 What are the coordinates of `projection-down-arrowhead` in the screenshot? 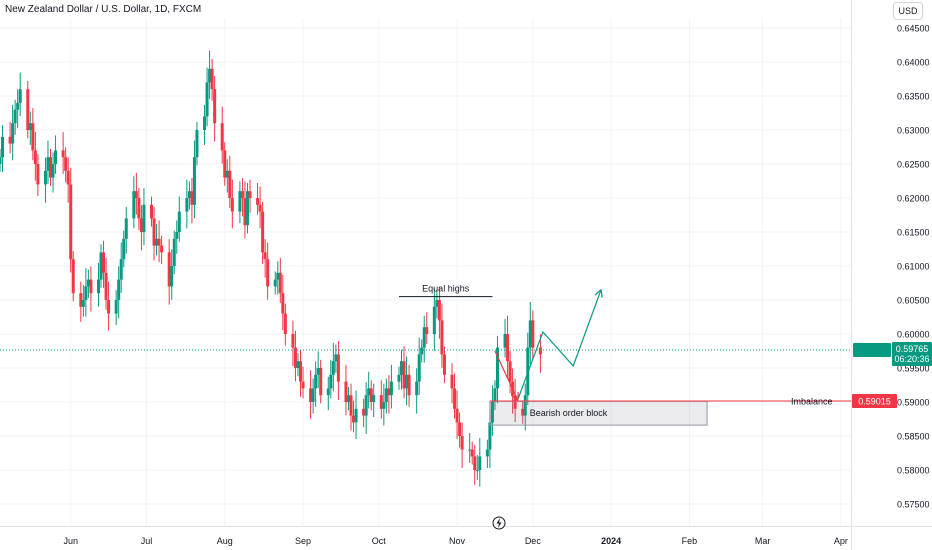 It's located at (514, 396).